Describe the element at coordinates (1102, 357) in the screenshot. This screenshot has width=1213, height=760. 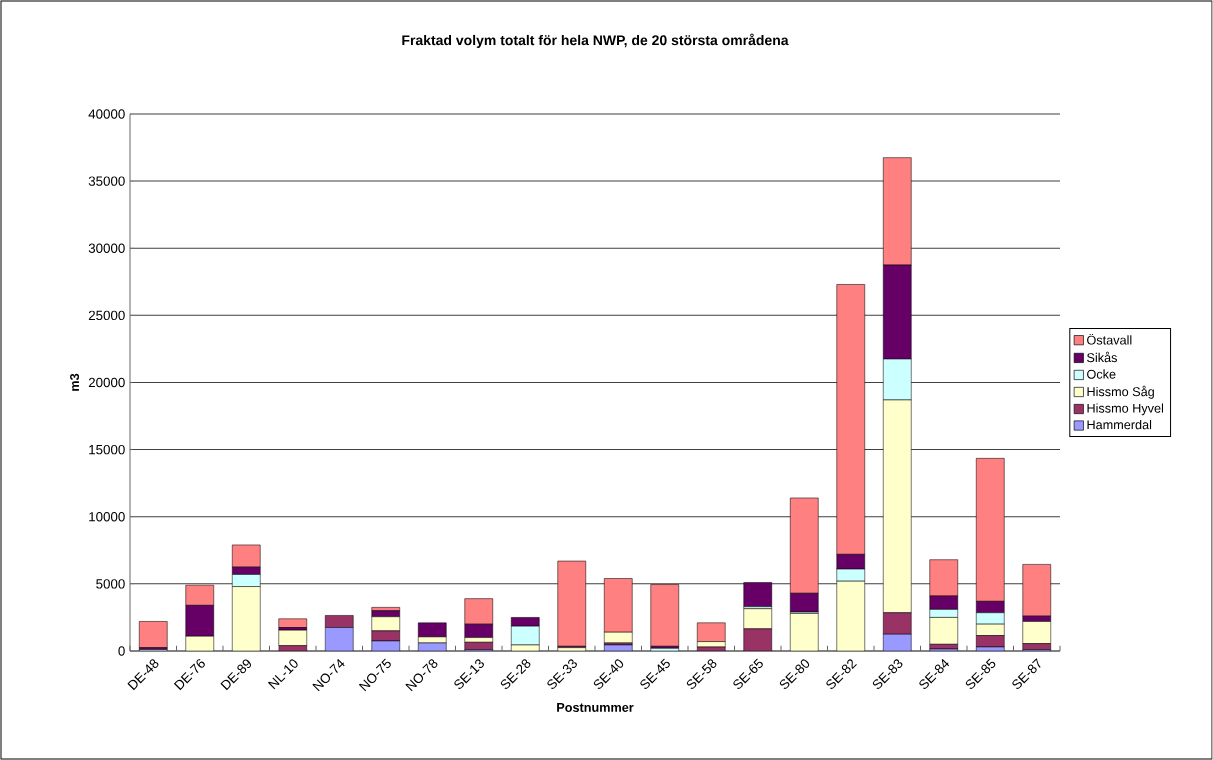
I see `legend-label: Sikås` at that location.